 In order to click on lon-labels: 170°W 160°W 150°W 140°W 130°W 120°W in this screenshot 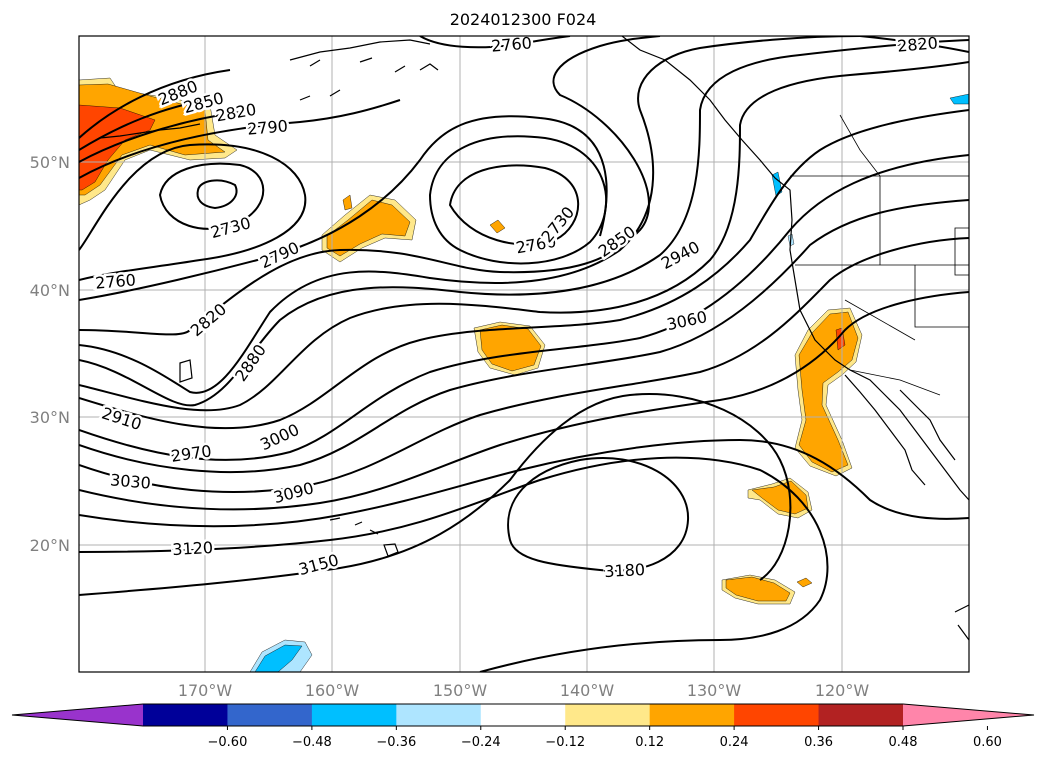, I will do `click(524, 690)`.